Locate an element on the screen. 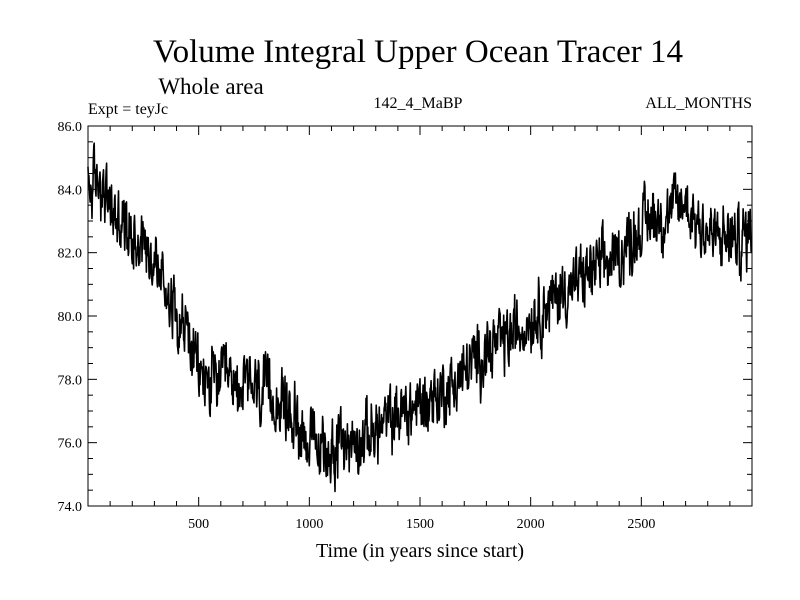 The image size is (800, 600). y-tick-label: 78.0 is located at coordinates (70, 380).